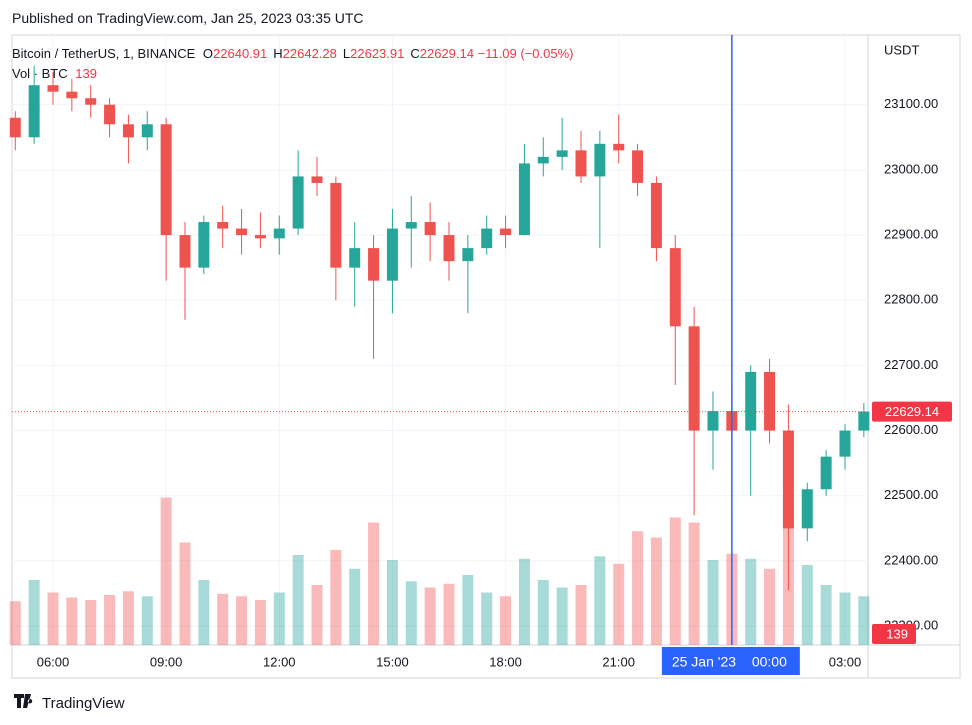  What do you see at coordinates (53, 661) in the screenshot?
I see `x-tick-label: 06:00` at bounding box center [53, 661].